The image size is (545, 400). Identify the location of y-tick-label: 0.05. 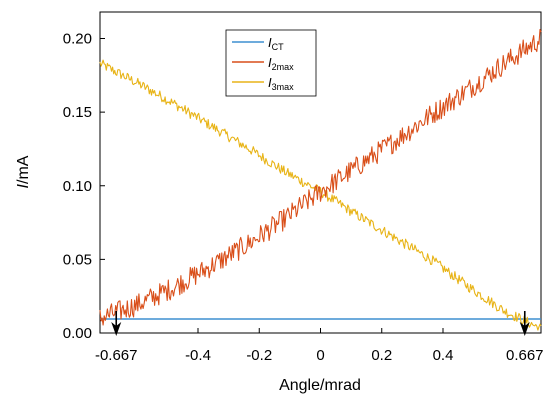
(77, 259).